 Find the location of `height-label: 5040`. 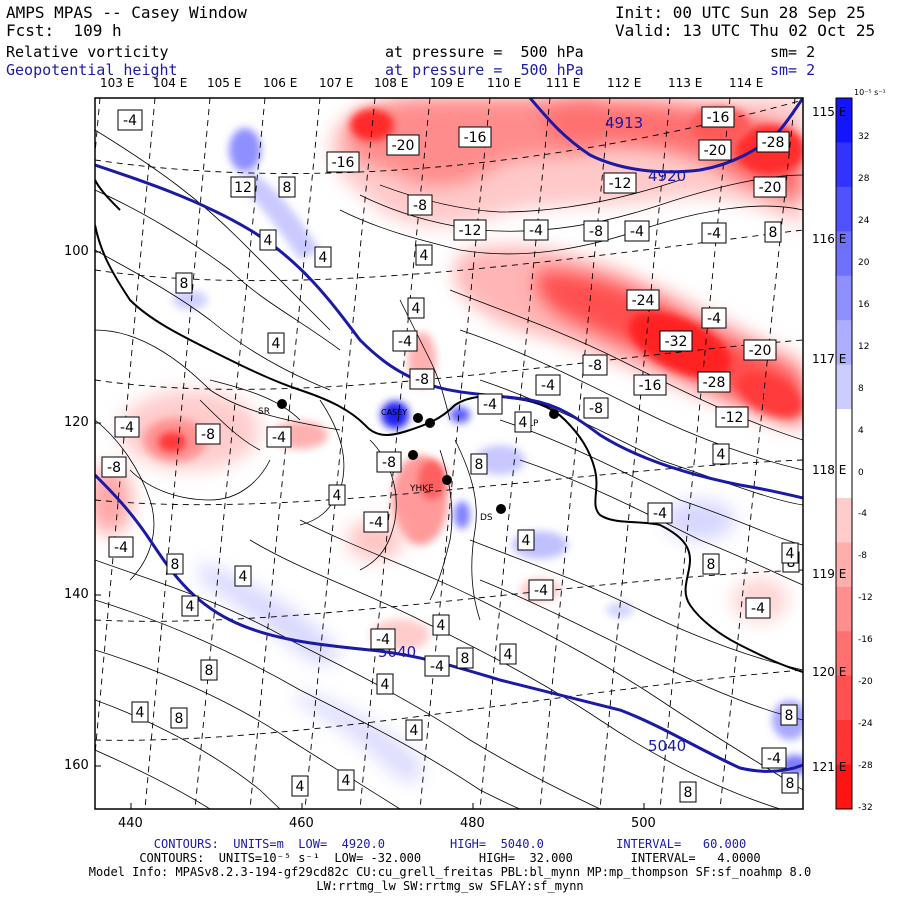

height-label: 5040 is located at coordinates (667, 746).